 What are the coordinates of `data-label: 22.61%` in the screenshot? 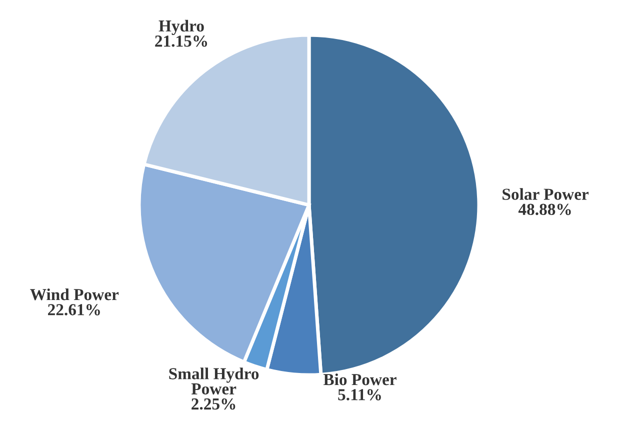 It's located at (74, 310).